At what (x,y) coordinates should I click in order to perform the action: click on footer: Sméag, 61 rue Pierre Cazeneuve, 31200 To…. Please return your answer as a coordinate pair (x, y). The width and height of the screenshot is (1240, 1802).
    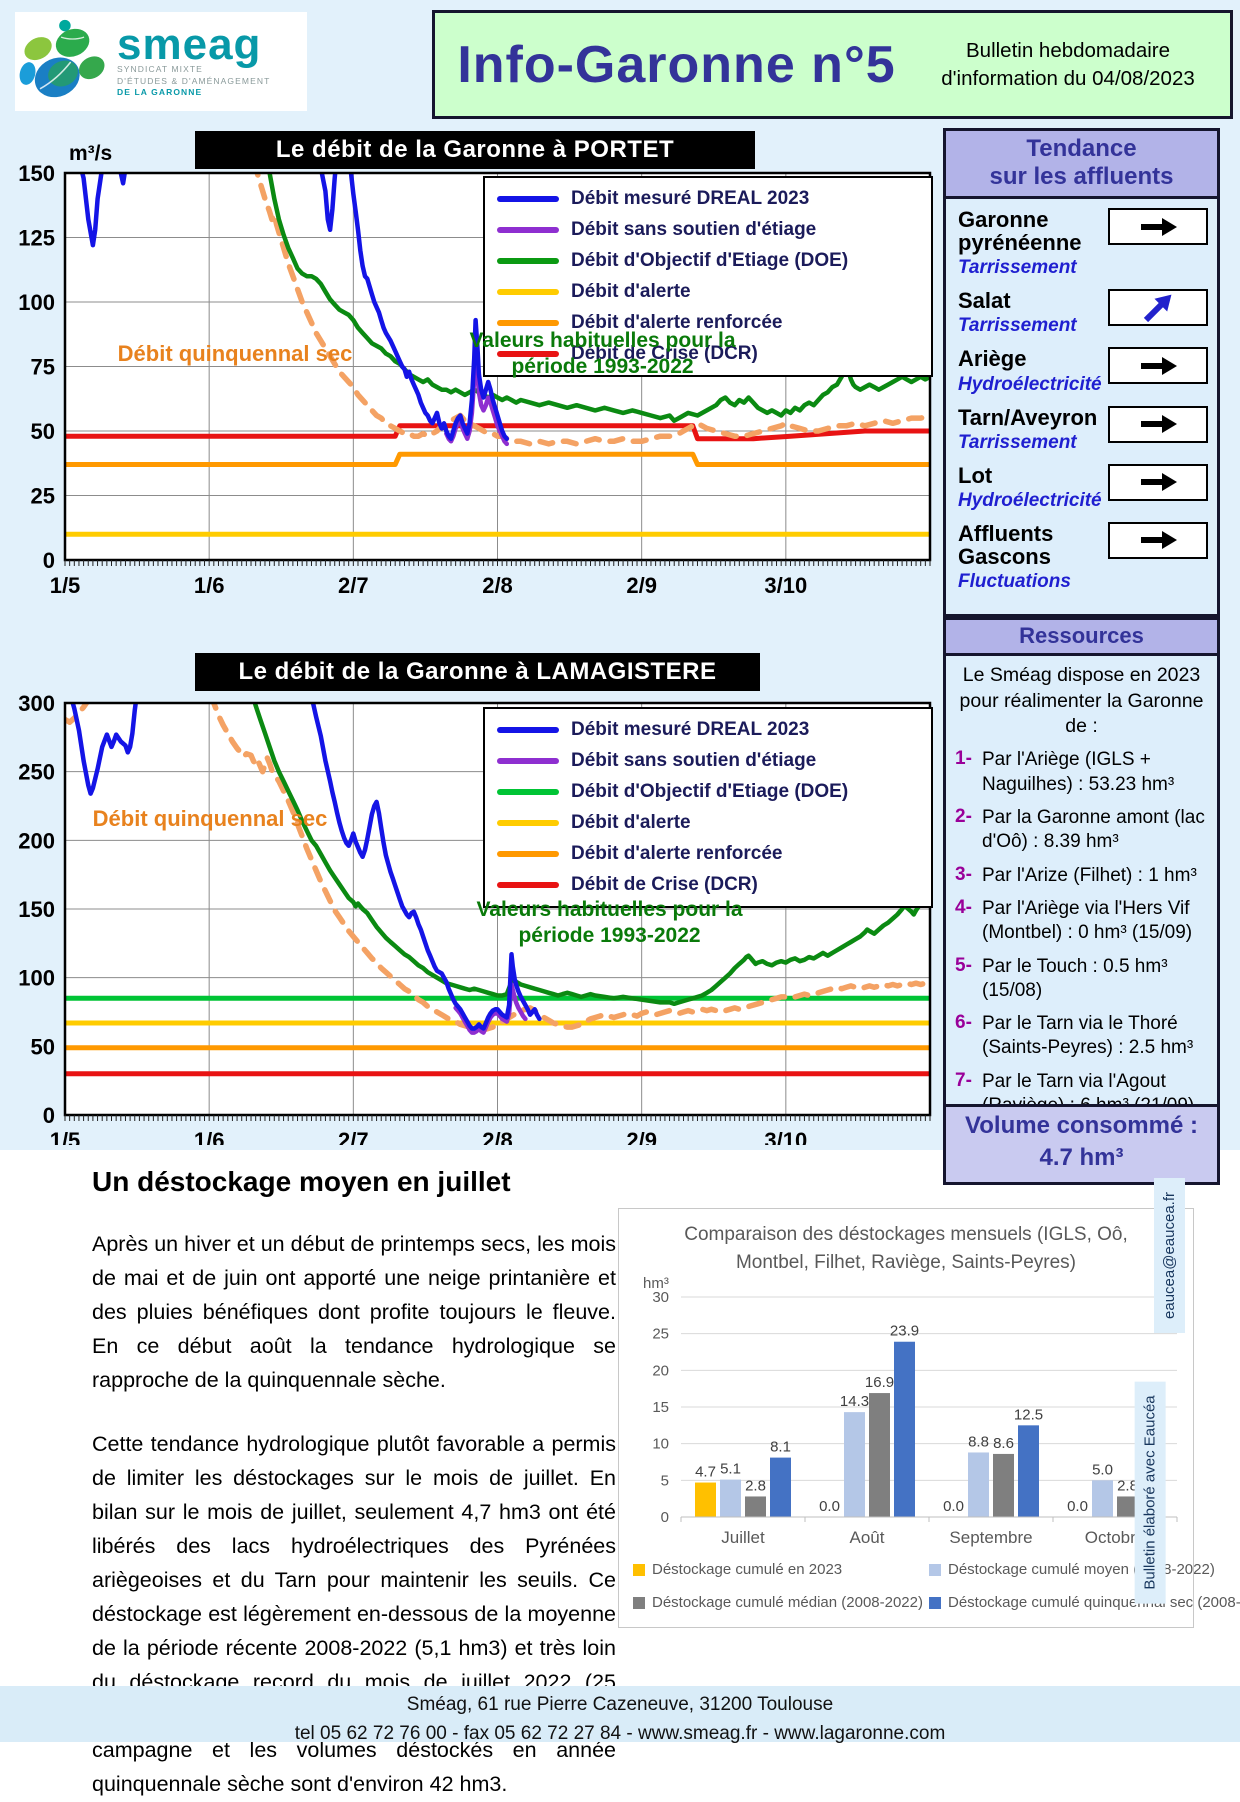
    Looking at the image, I should click on (620, 1715).